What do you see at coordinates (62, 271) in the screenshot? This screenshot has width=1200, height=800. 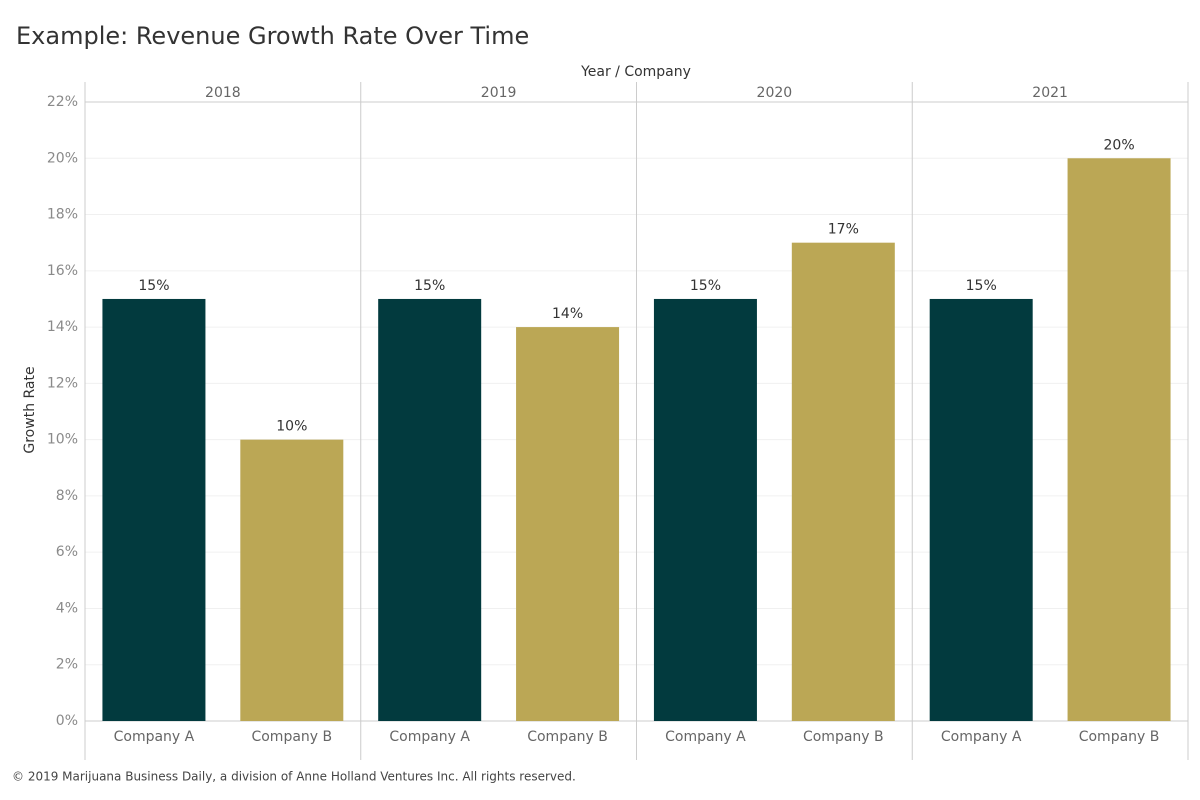 I see `y-tick-label: 16%` at bounding box center [62, 271].